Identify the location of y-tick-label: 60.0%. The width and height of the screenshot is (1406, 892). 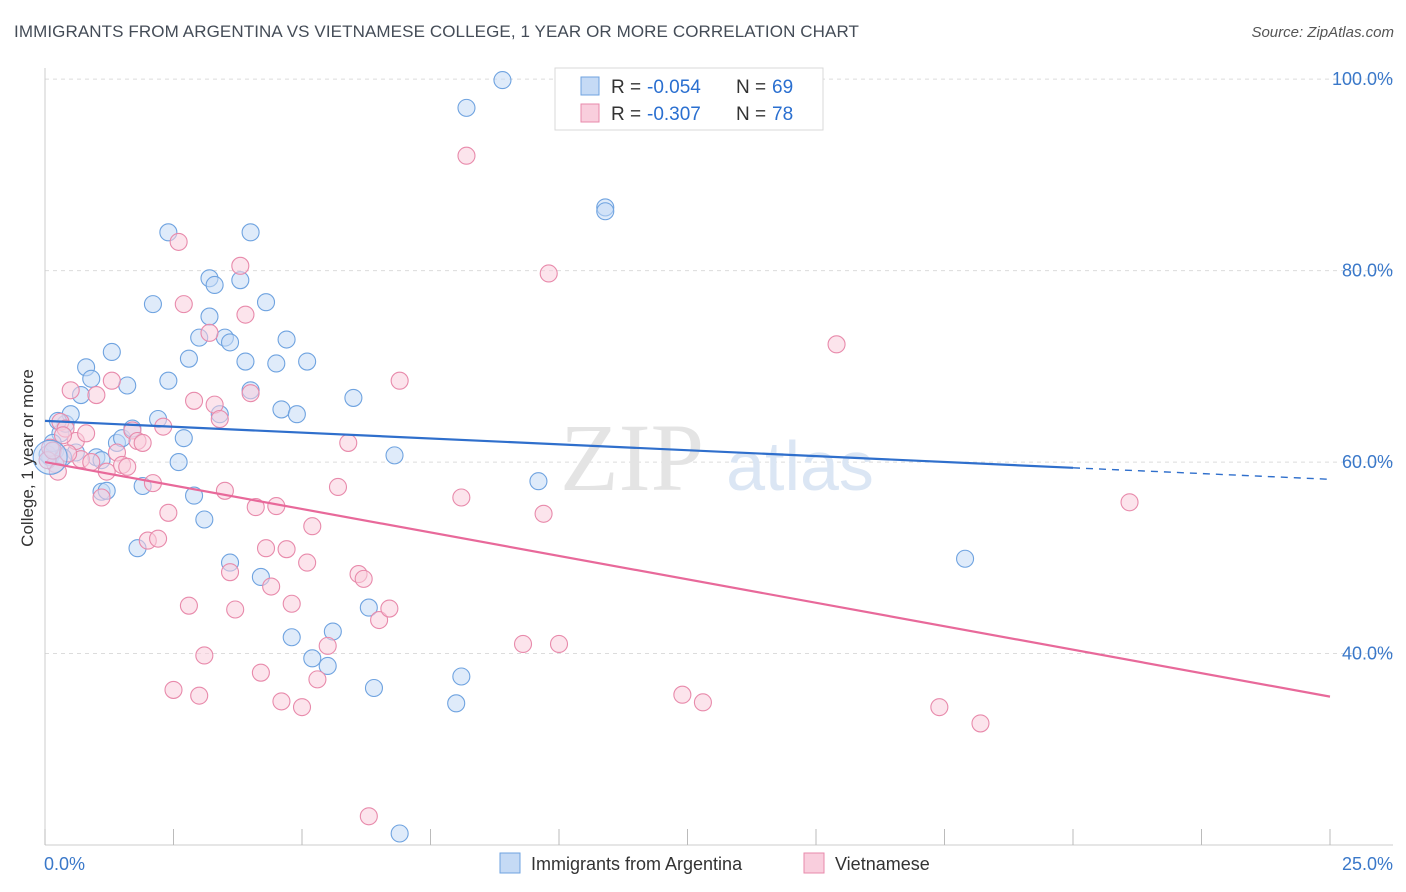
(1367, 462).